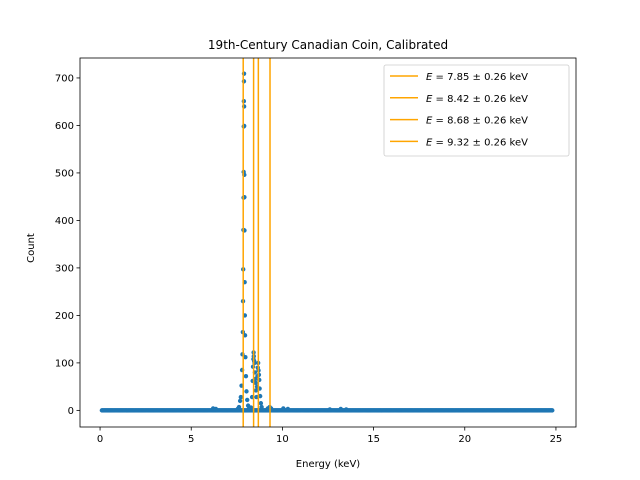 Image resolution: width=640 pixels, height=480 pixels. What do you see at coordinates (64, 268) in the screenshot?
I see `y-tick-label: 300` at bounding box center [64, 268].